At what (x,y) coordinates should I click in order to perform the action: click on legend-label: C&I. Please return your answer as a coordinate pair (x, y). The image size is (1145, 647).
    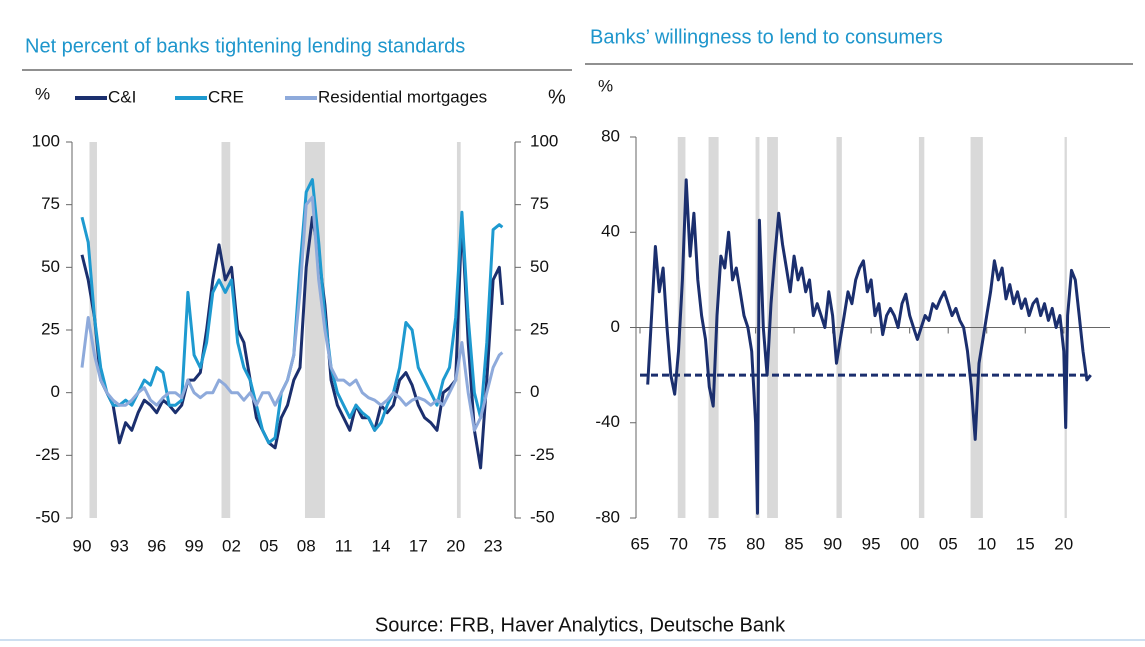
    Looking at the image, I should click on (122, 96).